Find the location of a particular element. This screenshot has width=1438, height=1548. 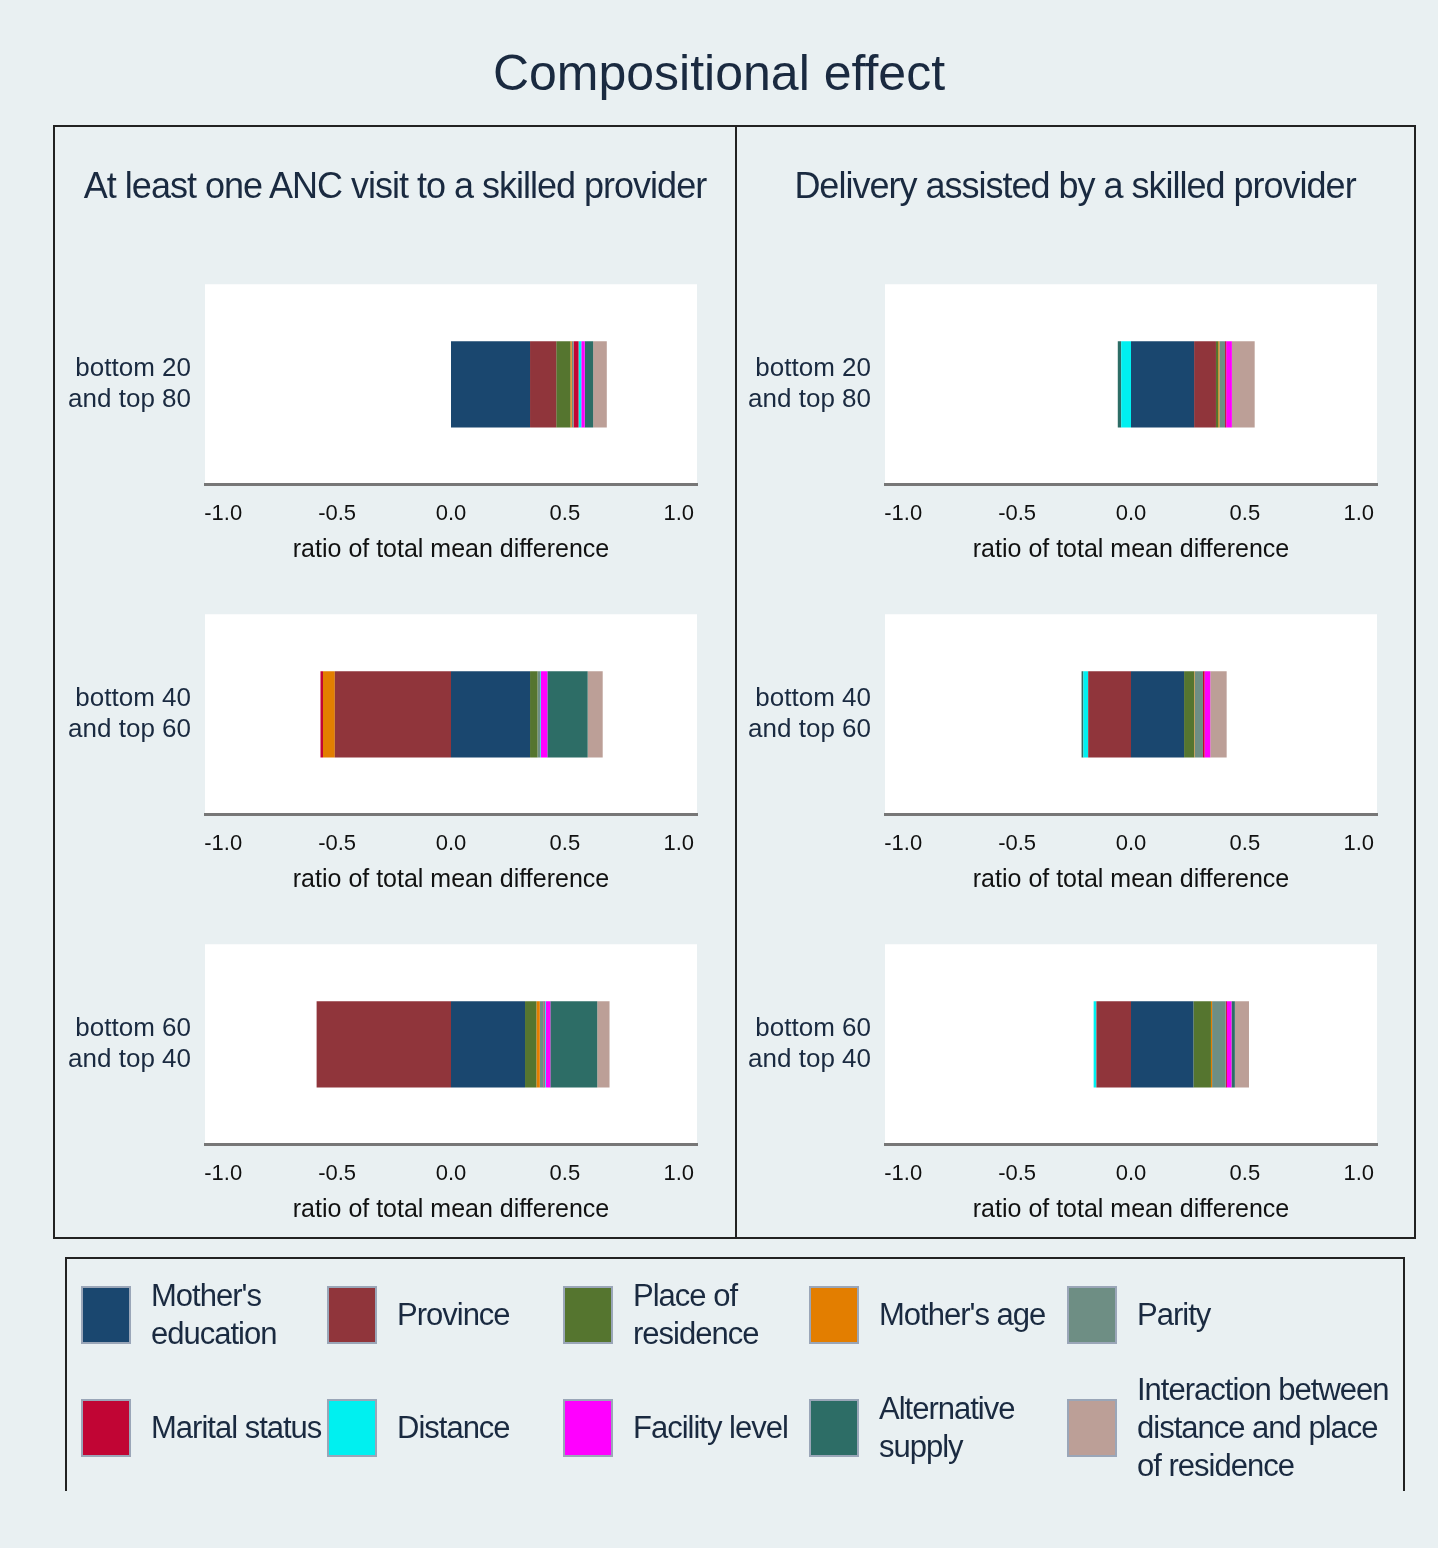

chart-subtitle: Delivery assisted by a skilled provider is located at coordinates (1075, 186).